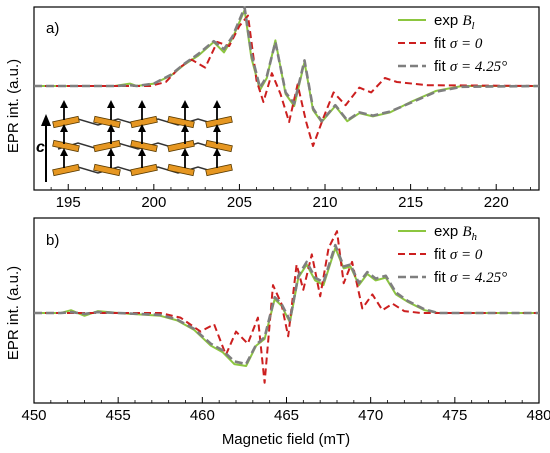  Describe the element at coordinates (40, 147) in the screenshot. I see `c-axis-label: c` at that location.